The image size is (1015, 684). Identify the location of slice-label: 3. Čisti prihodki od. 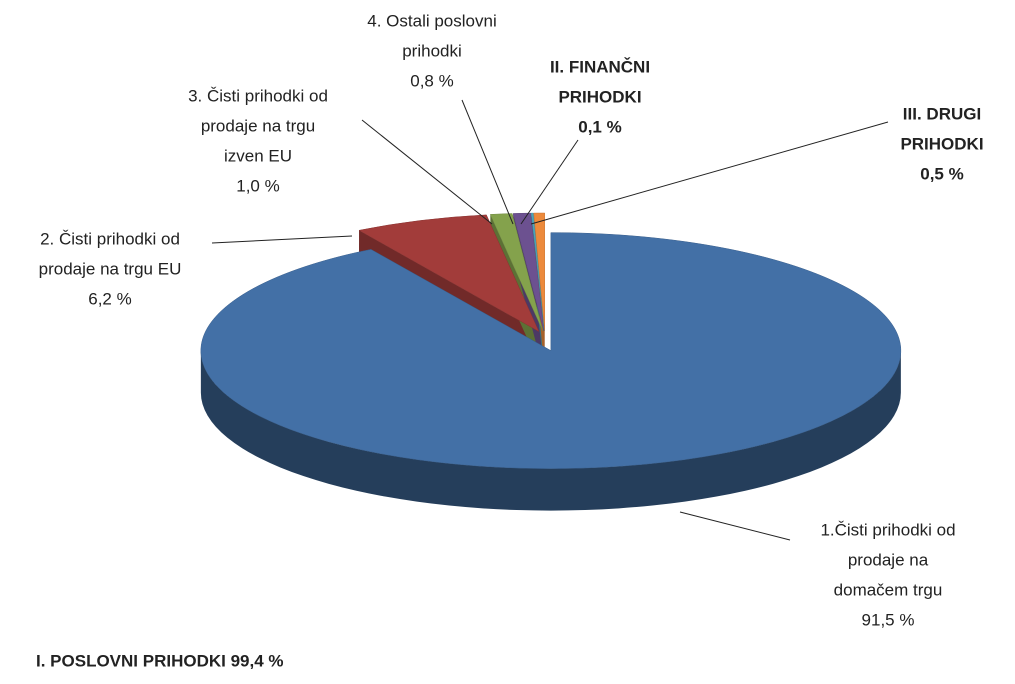
(258, 95).